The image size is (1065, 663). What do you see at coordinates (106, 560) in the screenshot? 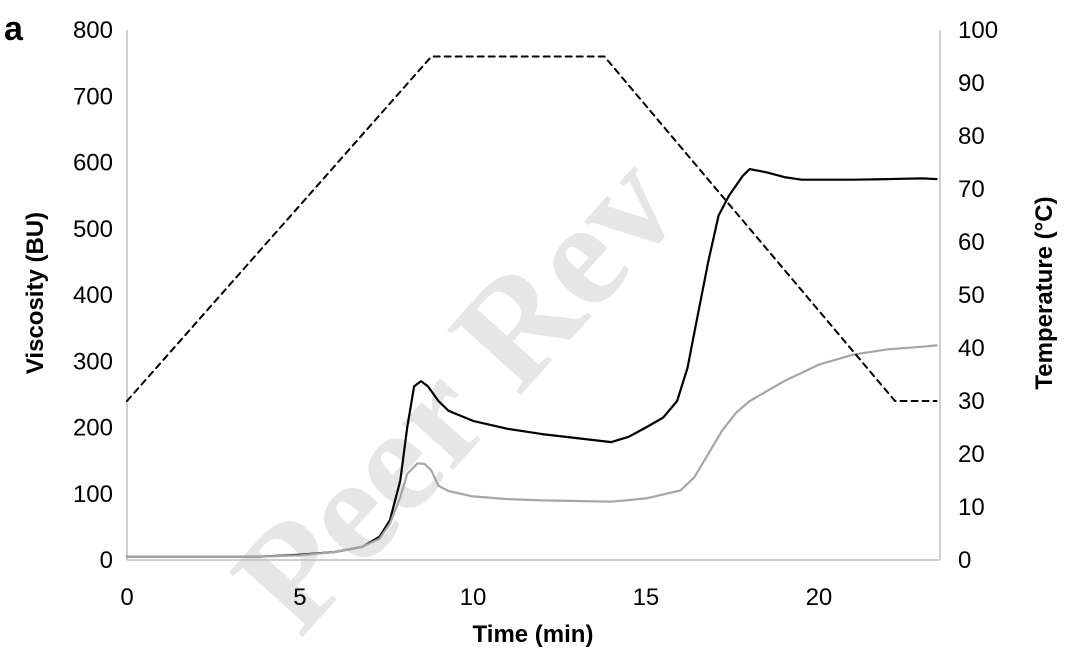
I see `y-tick-label-left: 0` at bounding box center [106, 560].